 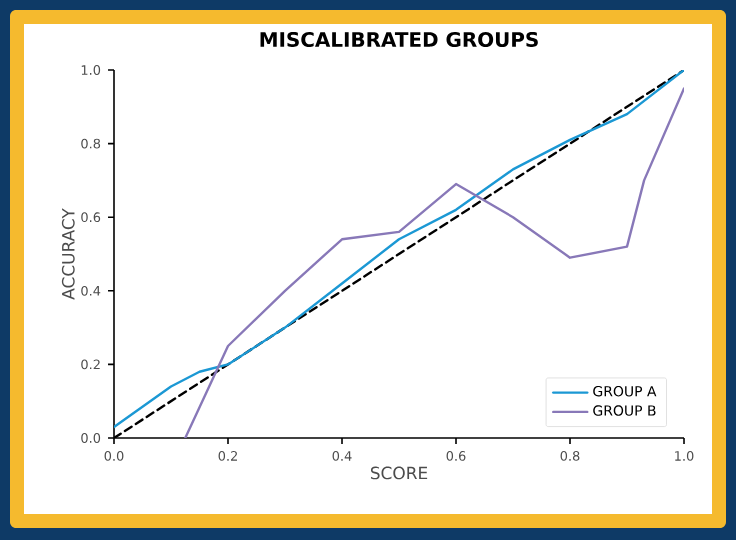 What do you see at coordinates (399, 473) in the screenshot?
I see `x-axis-title: SCORE` at bounding box center [399, 473].